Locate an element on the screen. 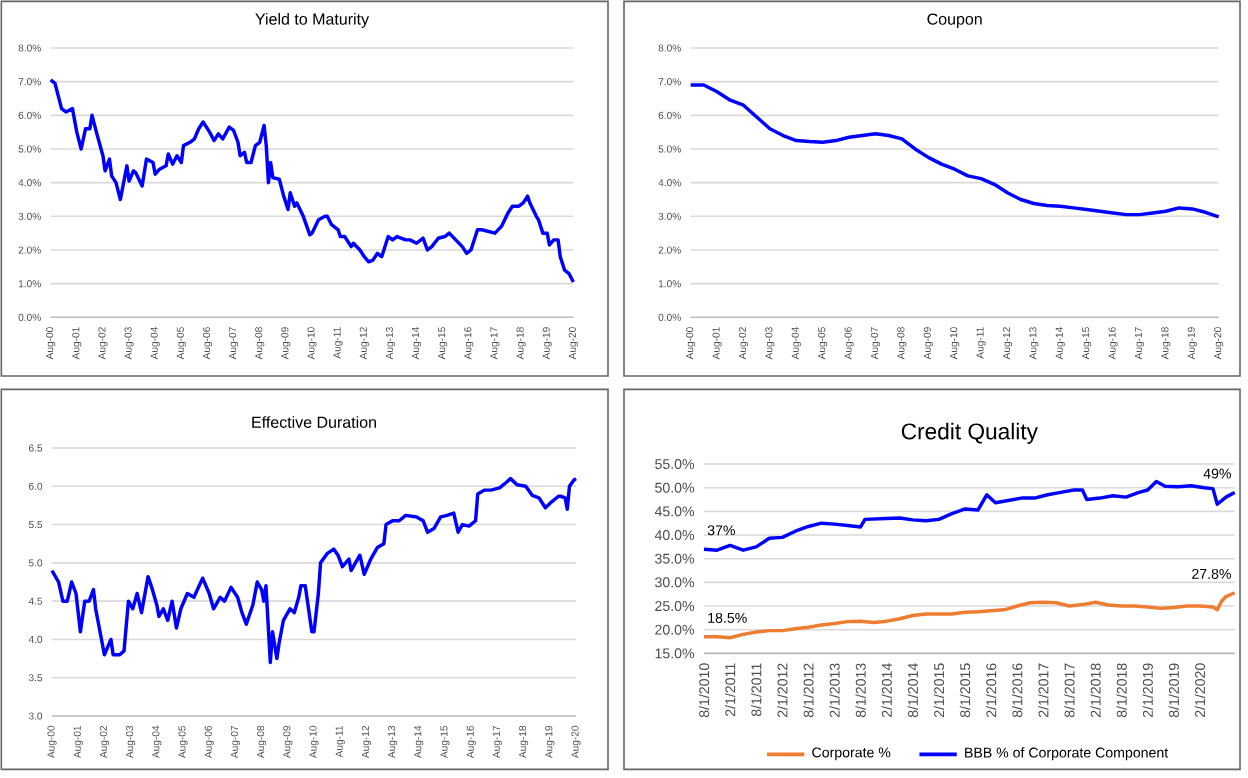 The width and height of the screenshot is (1248, 778). chart-title: Coupon is located at coordinates (954, 20).